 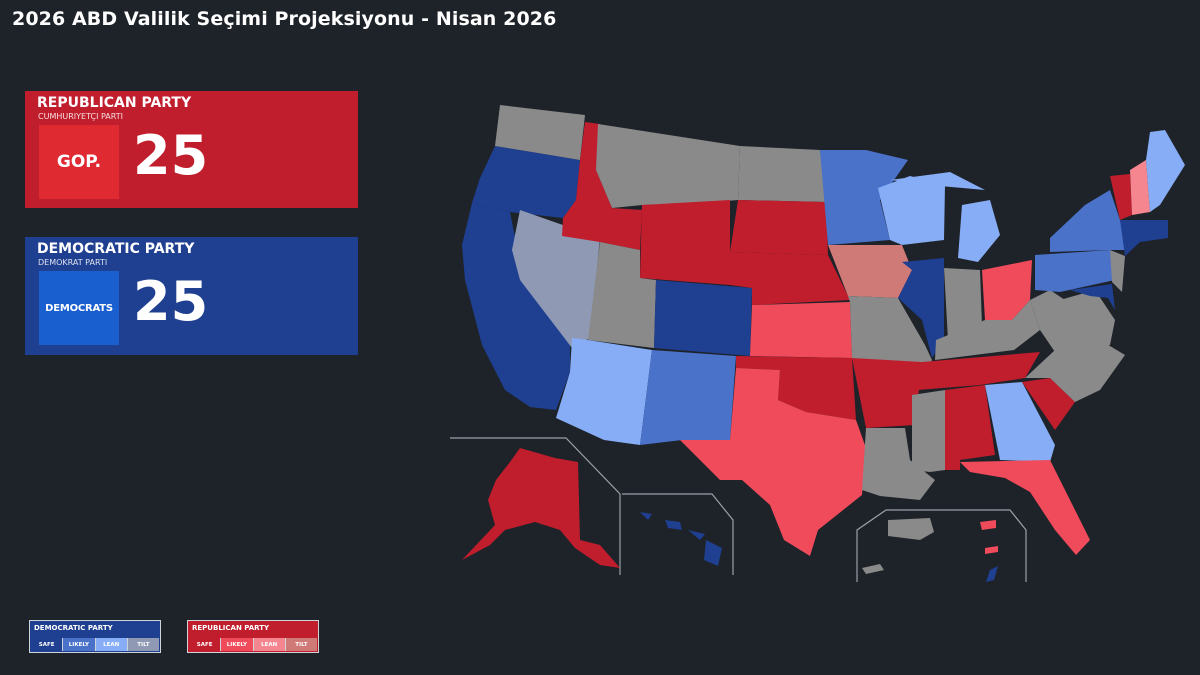 I want to click on state-colorado, so click(x=703, y=318).